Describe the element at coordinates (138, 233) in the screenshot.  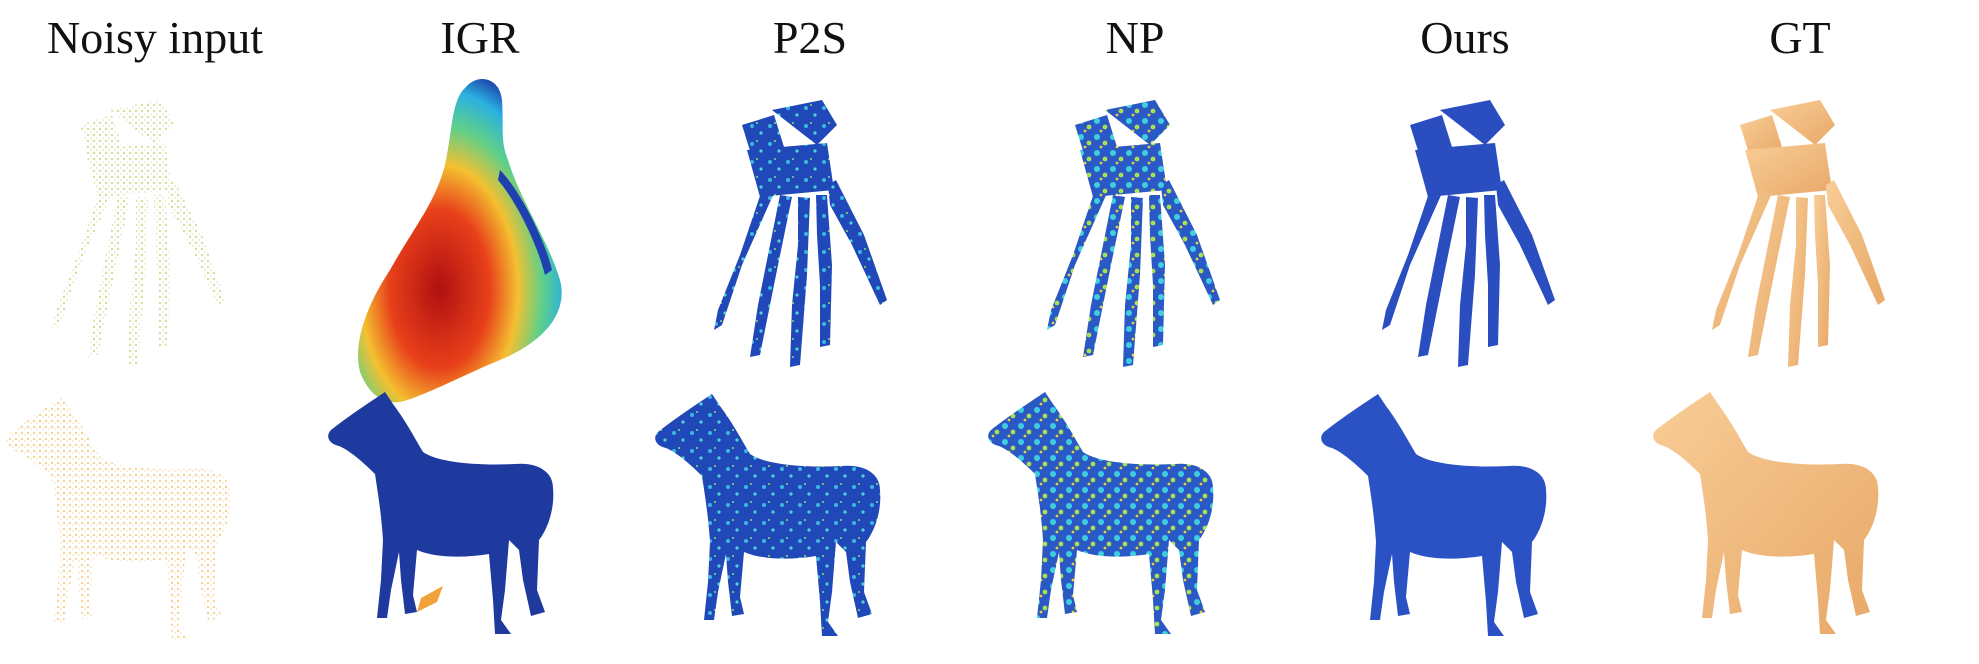
I see `panel-noisy-hand` at that location.